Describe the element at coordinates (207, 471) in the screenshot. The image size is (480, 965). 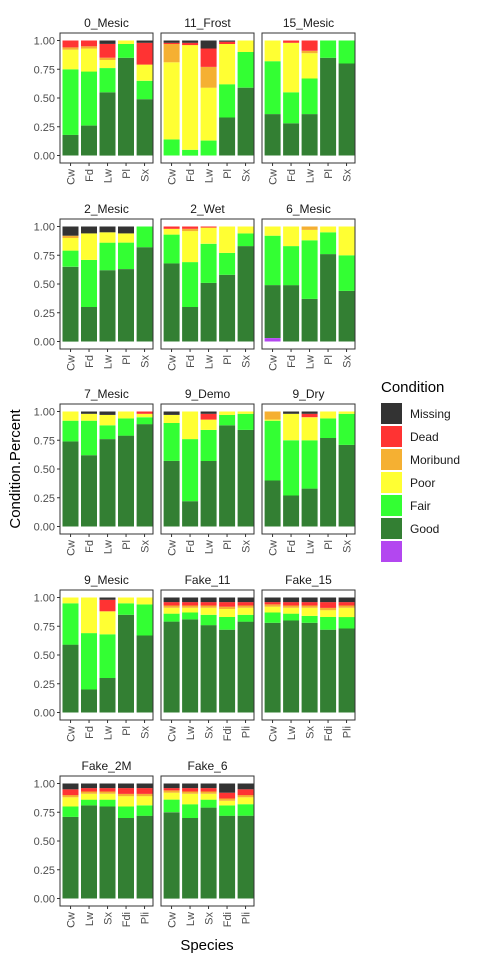
I see `facet-panel: 9_Demo Cw Fd Lw Pl Sx` at that location.